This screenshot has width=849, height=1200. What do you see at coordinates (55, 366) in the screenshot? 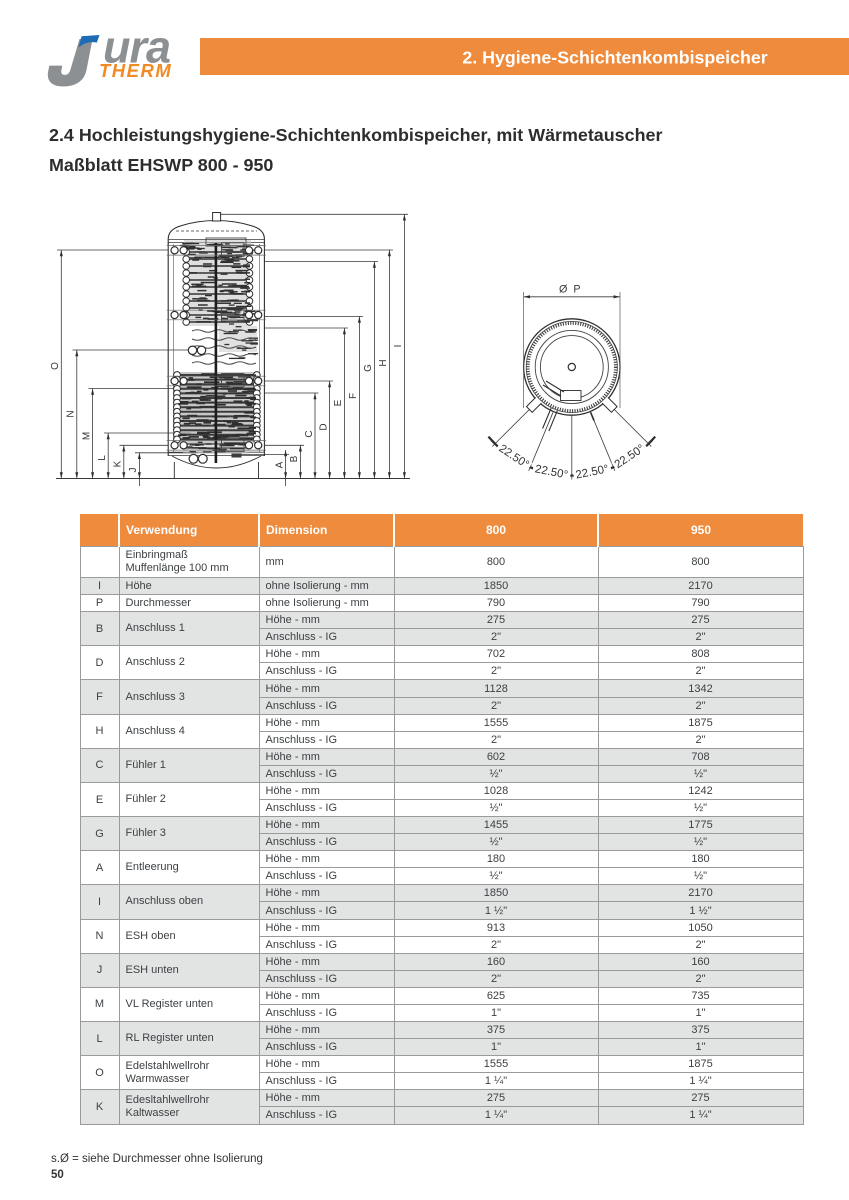
I see `svg-text: O` at bounding box center [55, 366].